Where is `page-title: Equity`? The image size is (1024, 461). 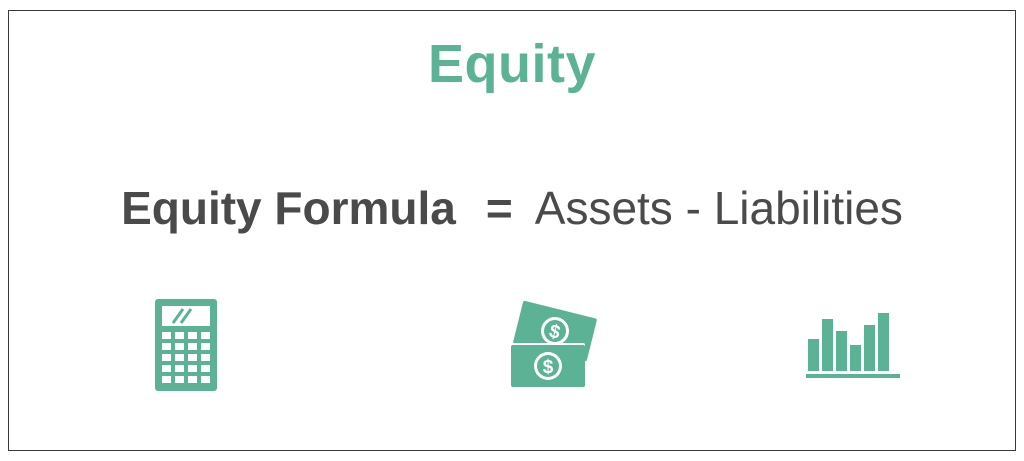 page-title: Equity is located at coordinates (511, 64).